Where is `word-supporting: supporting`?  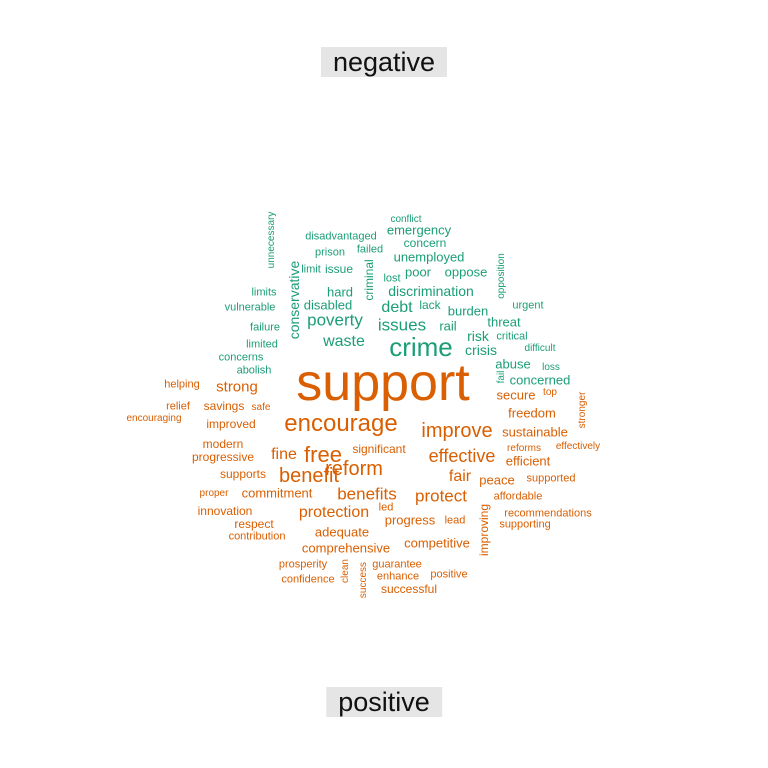 word-supporting: supporting is located at coordinates (525, 524).